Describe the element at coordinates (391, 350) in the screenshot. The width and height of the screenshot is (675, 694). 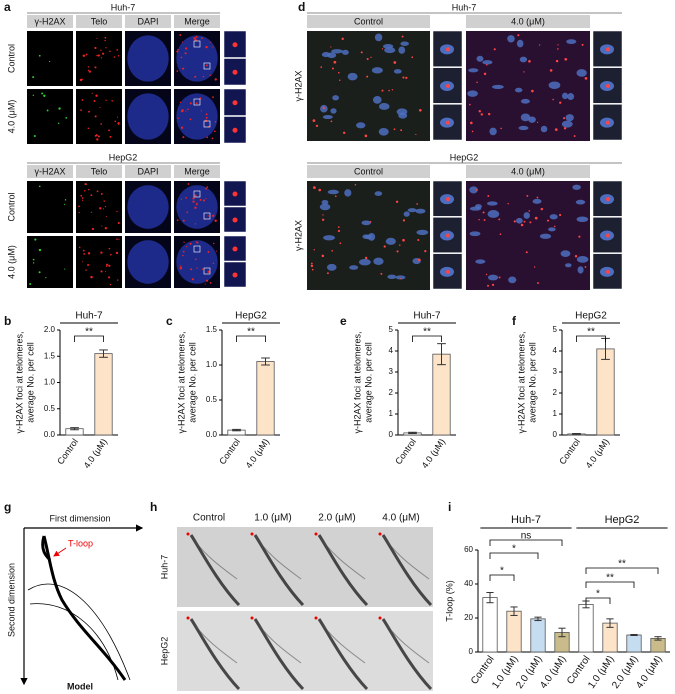
I see `y-tick-label: 4` at that location.